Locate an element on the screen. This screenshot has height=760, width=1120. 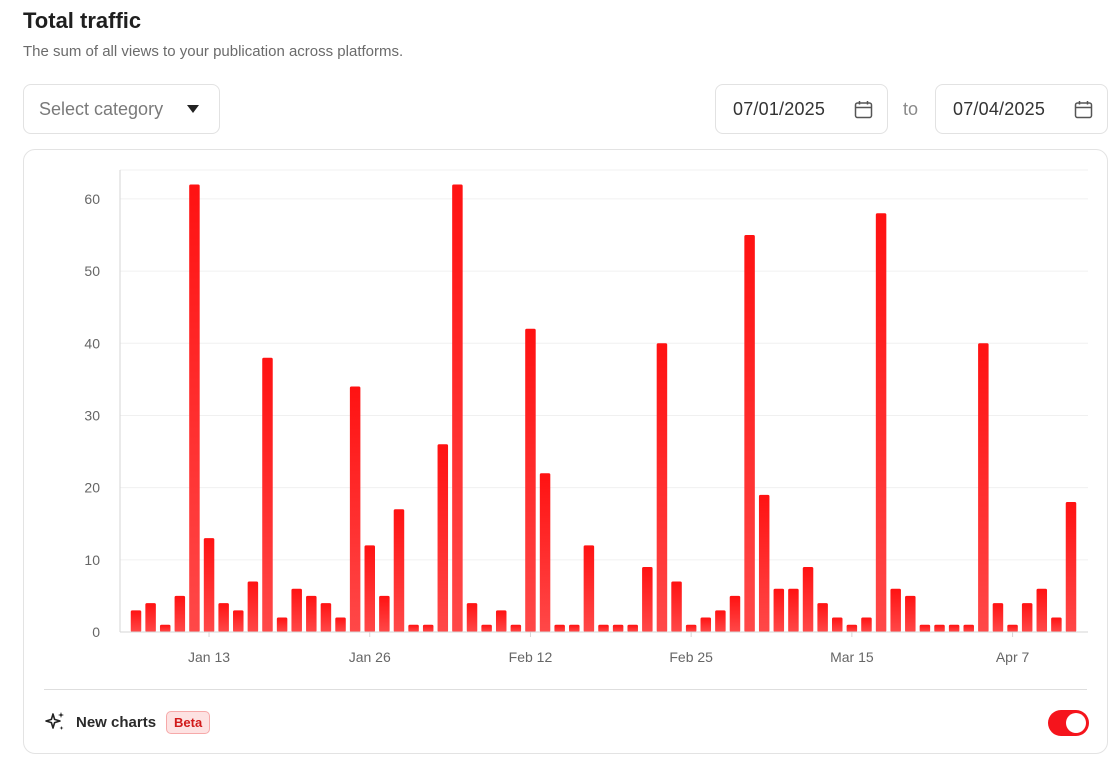
y-tick-label: 10 is located at coordinates (92, 560).